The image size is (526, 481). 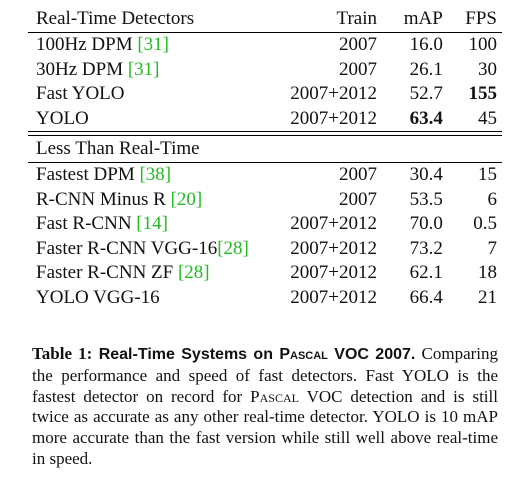 I want to click on row-map-best: 63.4, so click(x=426, y=118).